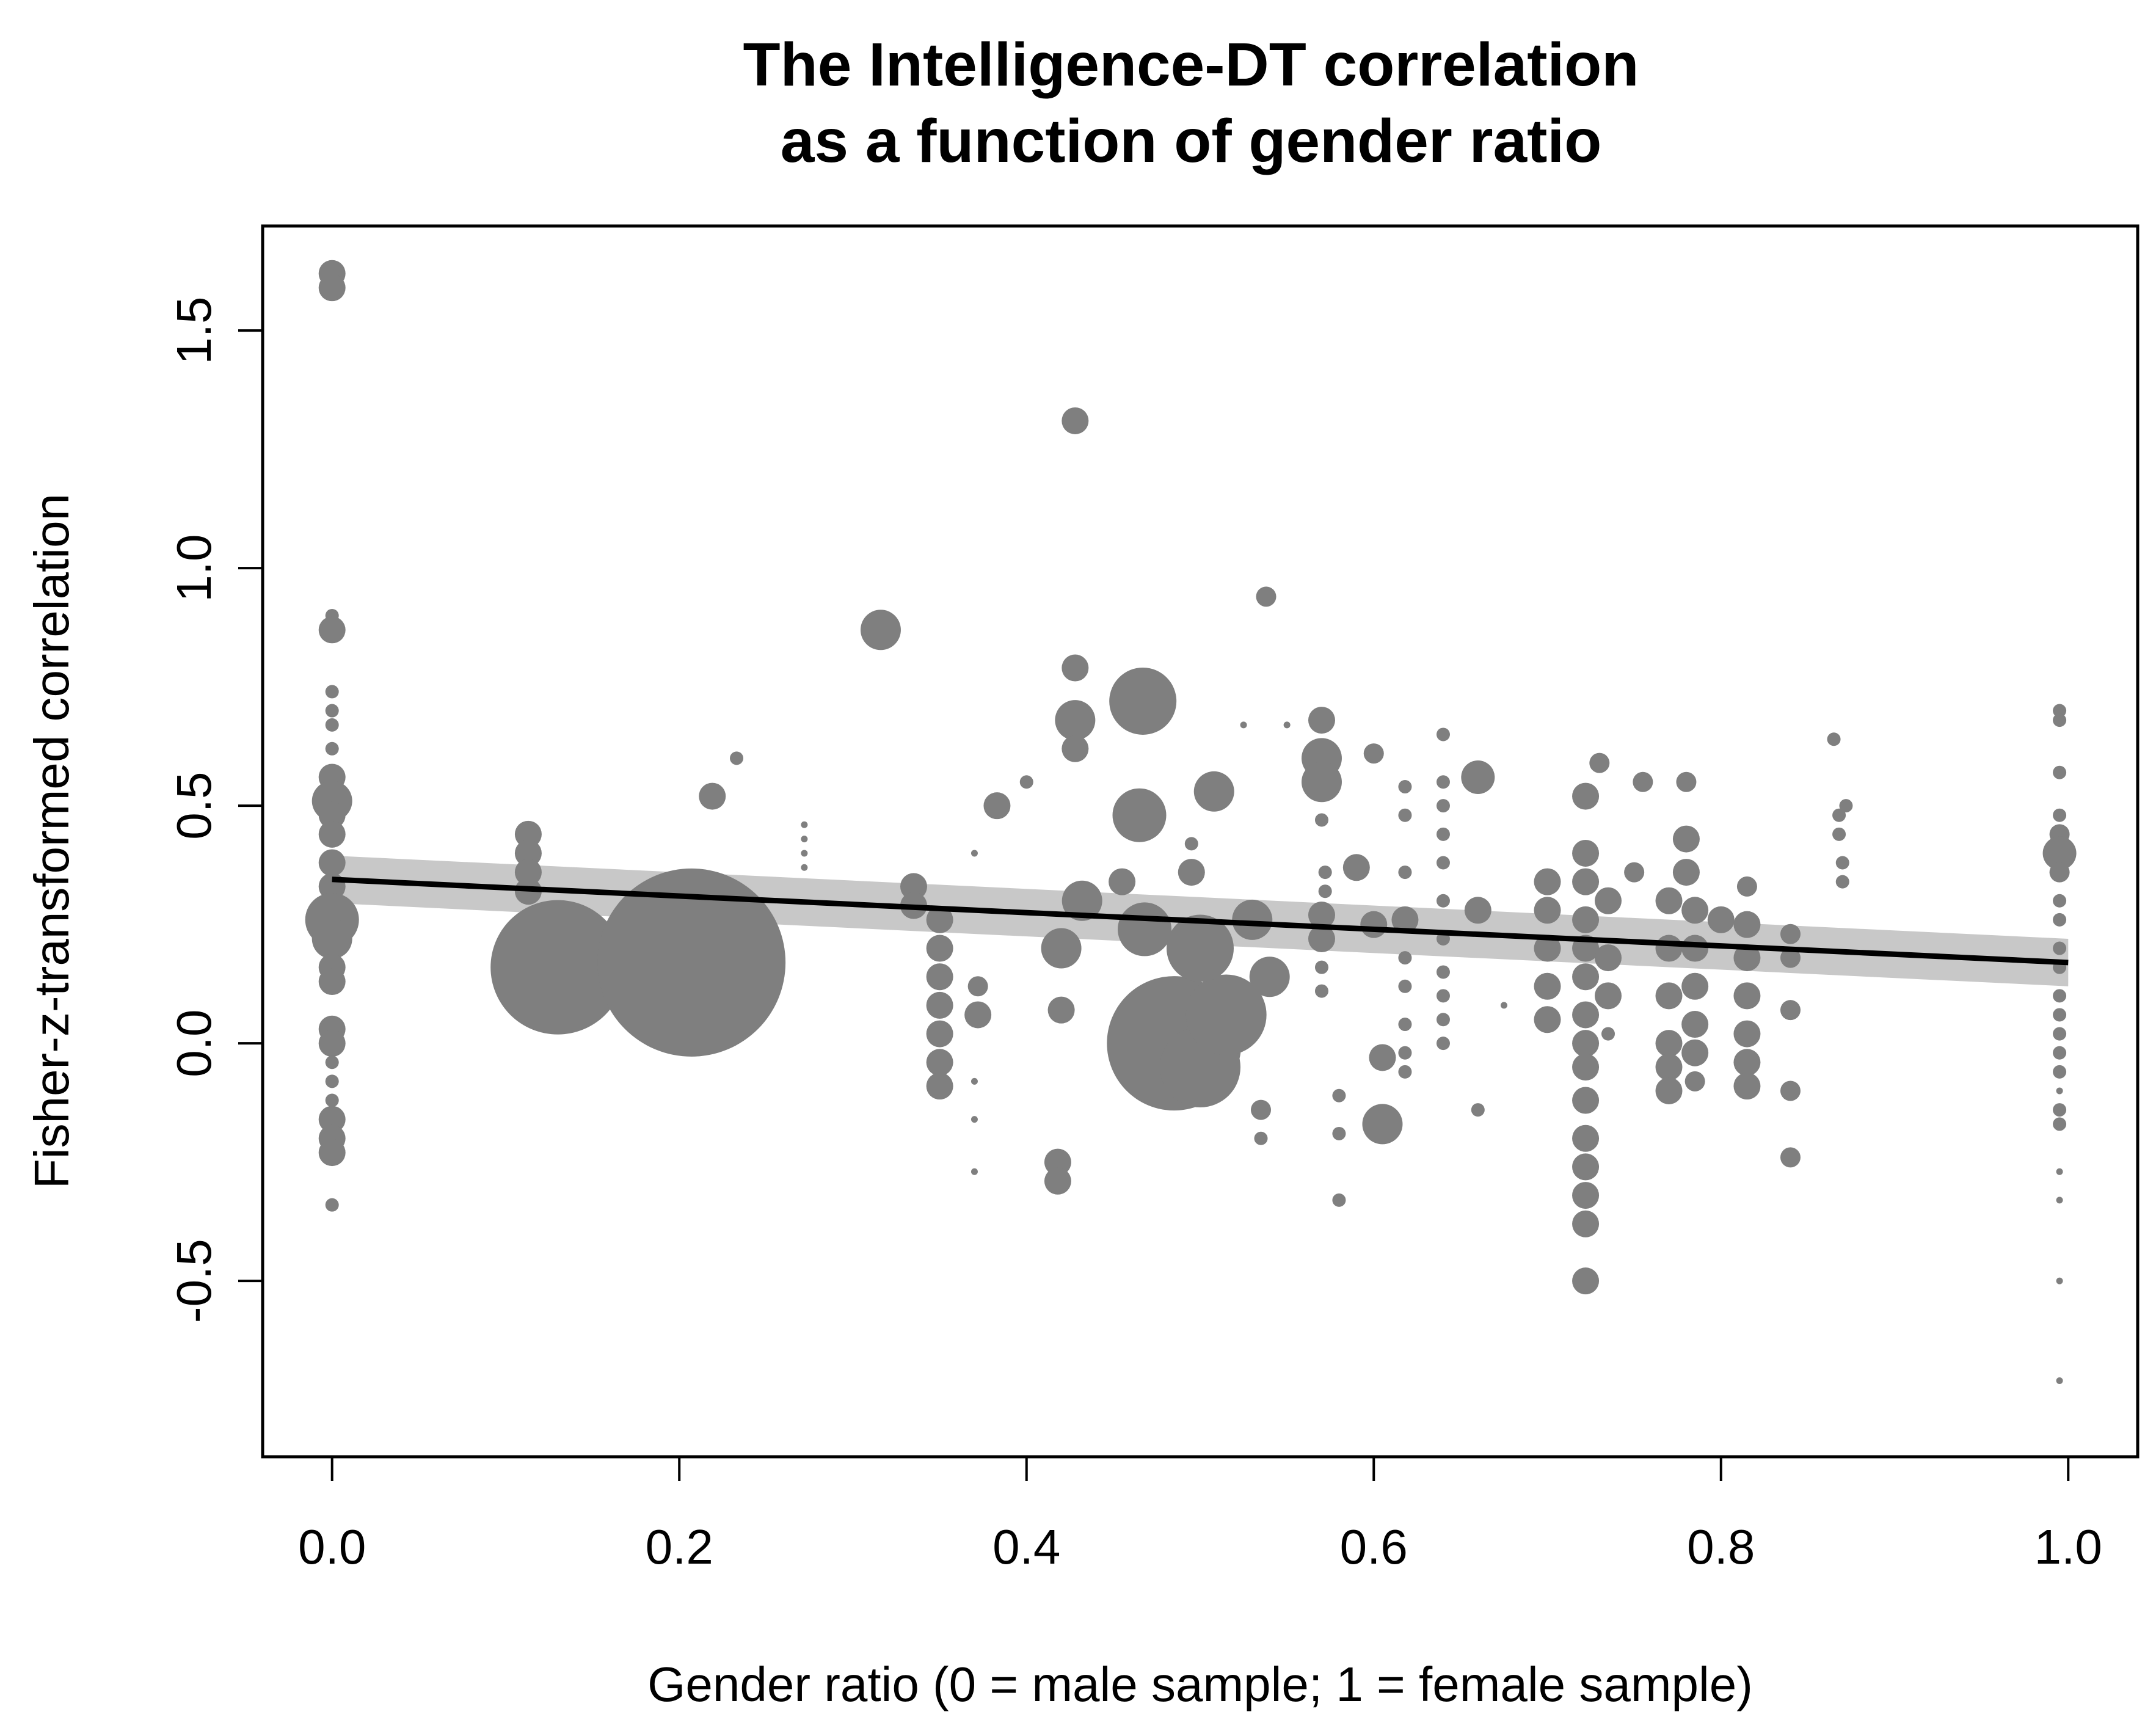 The height and width of the screenshot is (1731, 2156). I want to click on x-axis: 0.0 0.2 0.4 0.6 0.8 1.0, so click(1200, 1515).